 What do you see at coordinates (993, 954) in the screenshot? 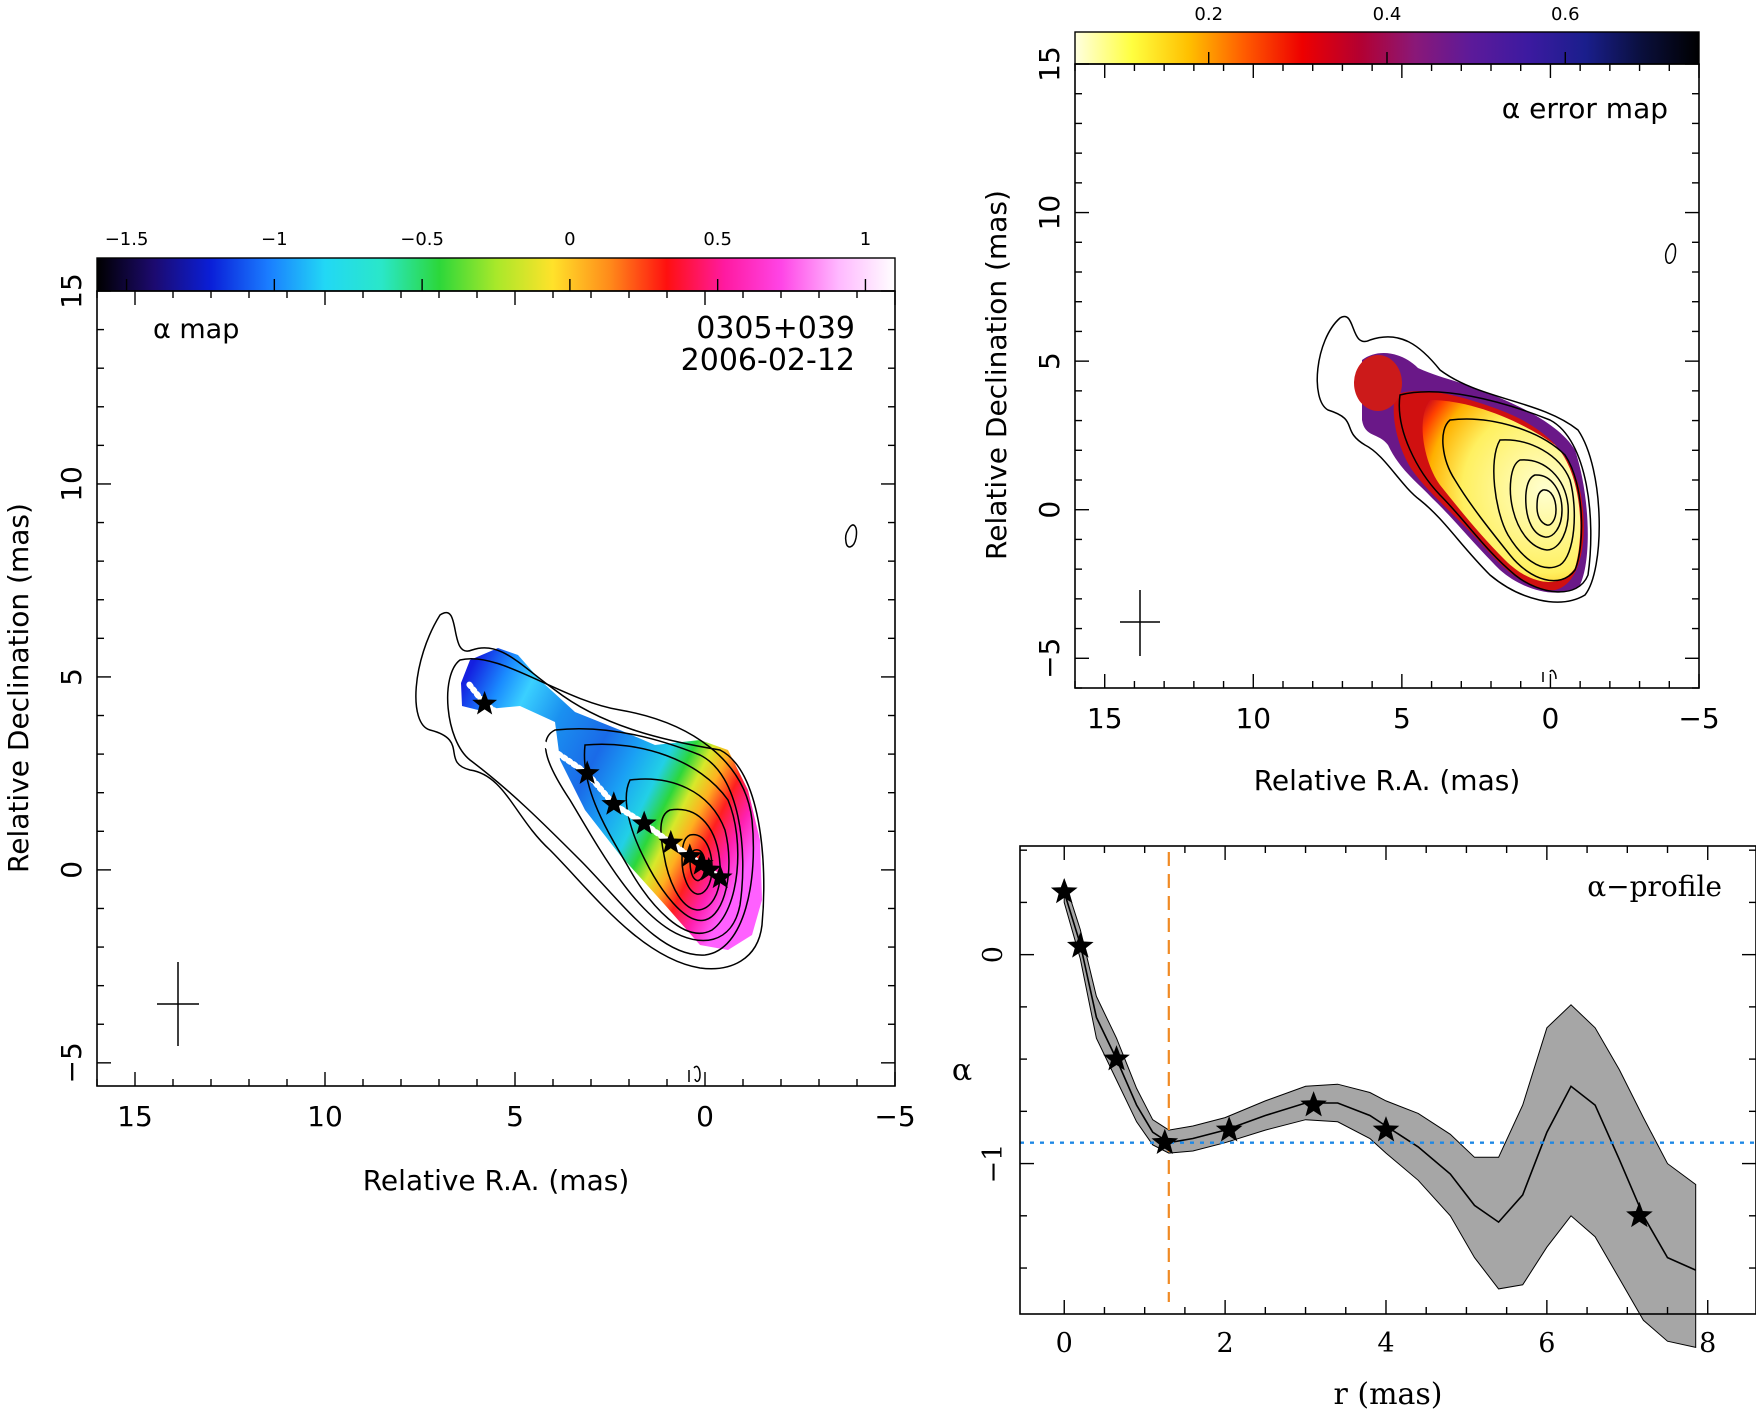
I see `profile-y-tick-label: 0` at bounding box center [993, 954].